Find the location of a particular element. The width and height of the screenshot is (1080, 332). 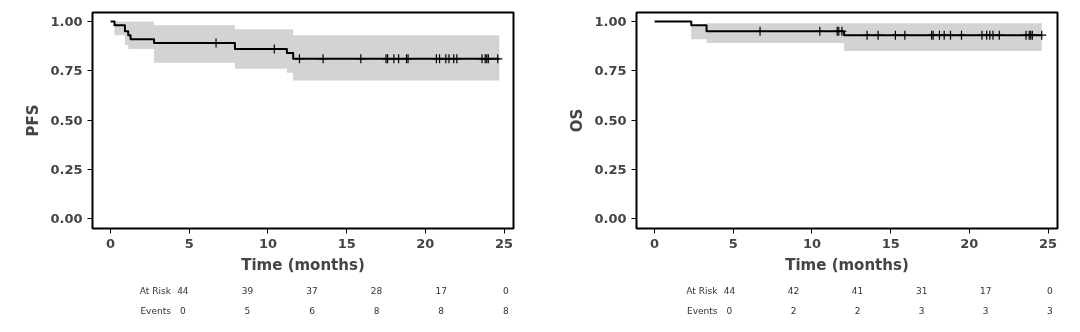

y-axis-title: OS is located at coordinates (577, 120).